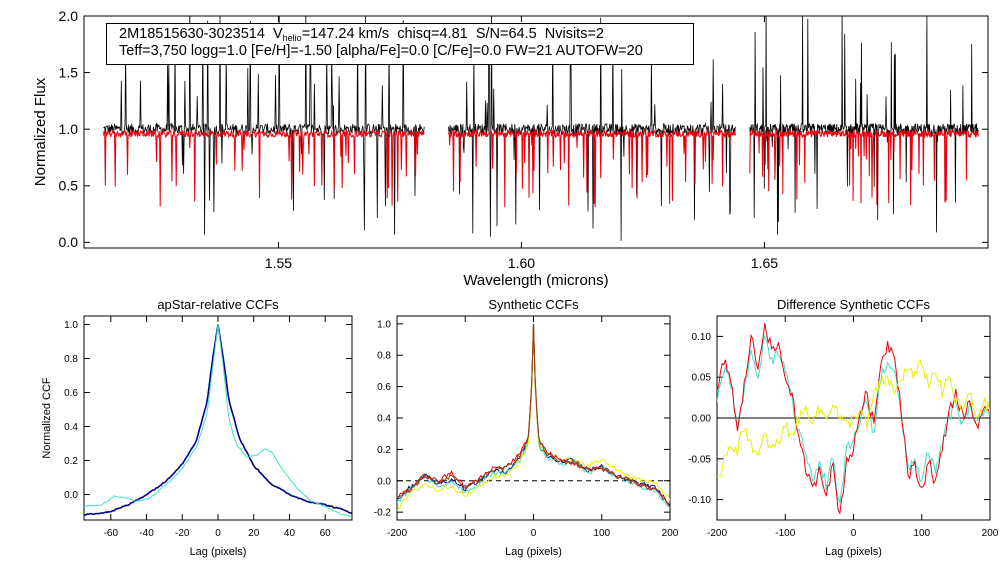 This screenshot has height=576, width=1008. I want to click on difference_ccf-xtick-label: -200, so click(717, 533).